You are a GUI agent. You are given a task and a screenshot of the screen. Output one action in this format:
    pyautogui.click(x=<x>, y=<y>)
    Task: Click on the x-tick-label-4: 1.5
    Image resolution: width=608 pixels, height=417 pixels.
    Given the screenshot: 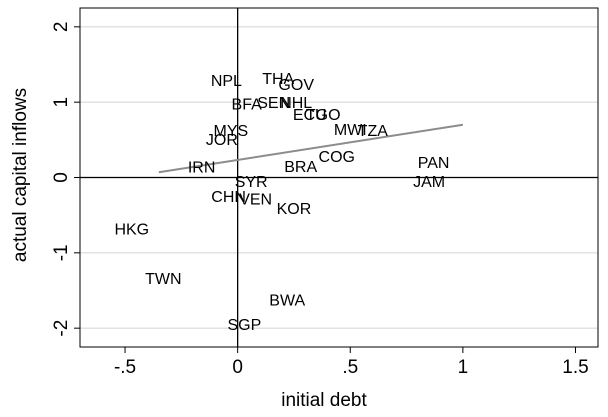 What is the action you would take?
    pyautogui.click(x=575, y=367)
    